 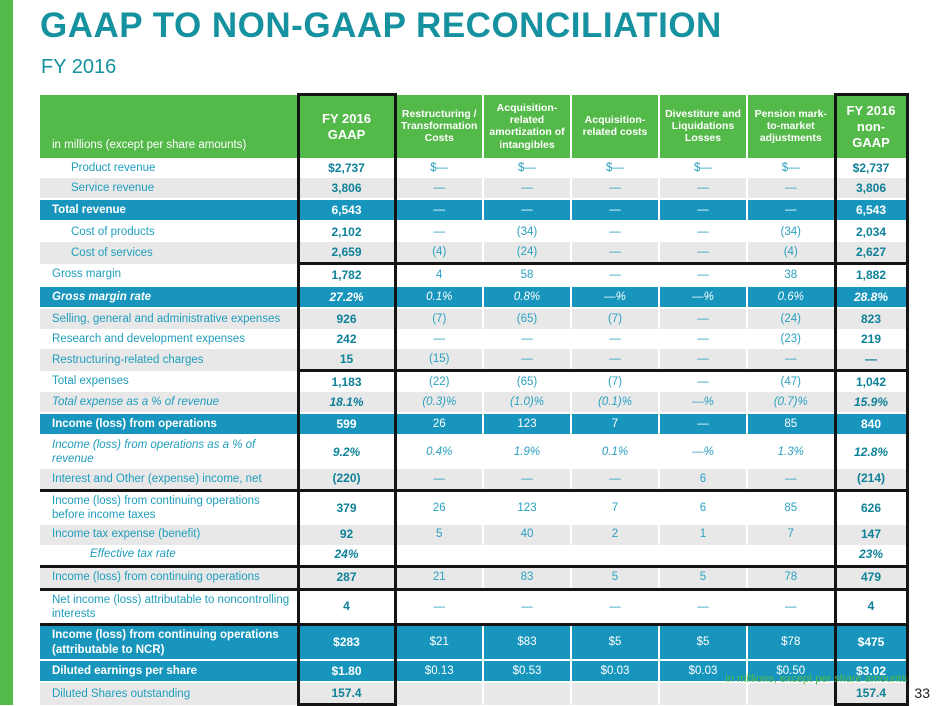 I want to click on cell-value: 626, so click(x=871, y=506).